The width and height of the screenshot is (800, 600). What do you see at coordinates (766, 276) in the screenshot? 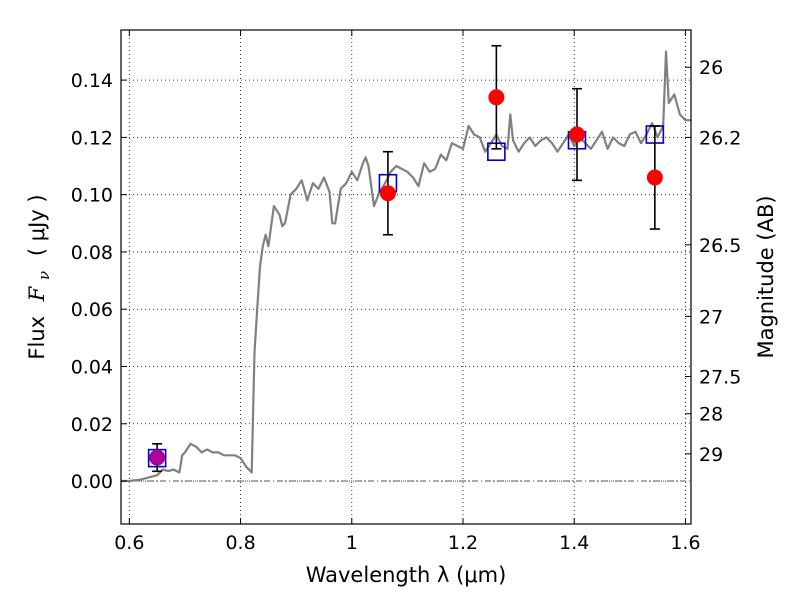
I see `y-axis-label-right: Magnitude (AB)` at bounding box center [766, 276].